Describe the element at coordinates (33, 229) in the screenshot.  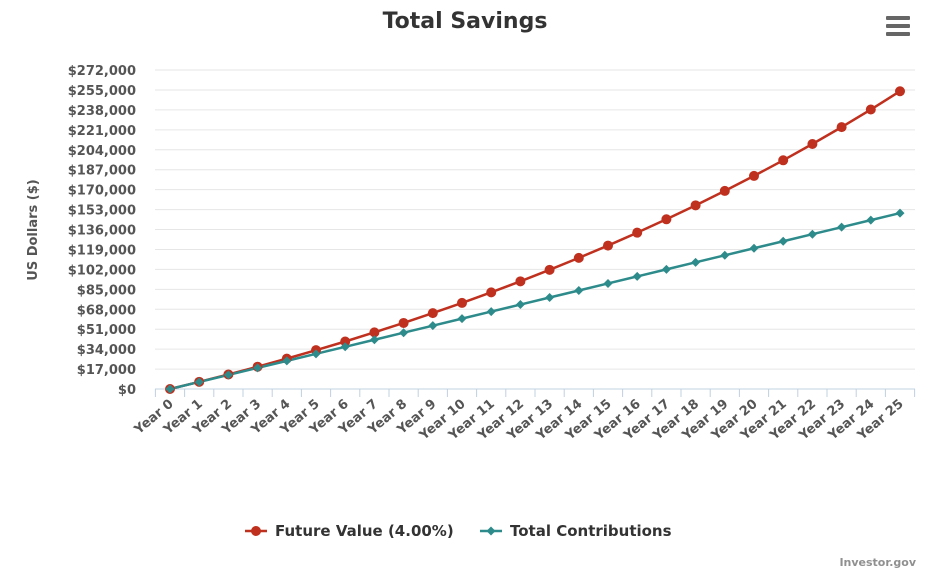
I see `y-axis-title: US Dollars ($)` at that location.